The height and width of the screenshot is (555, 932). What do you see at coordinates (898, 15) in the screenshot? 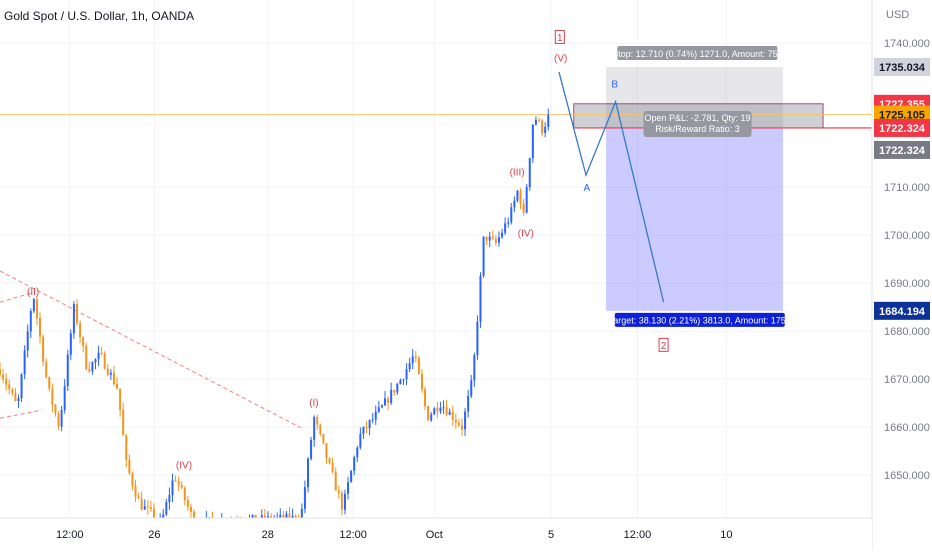
I see `currency-label: USD` at bounding box center [898, 15].